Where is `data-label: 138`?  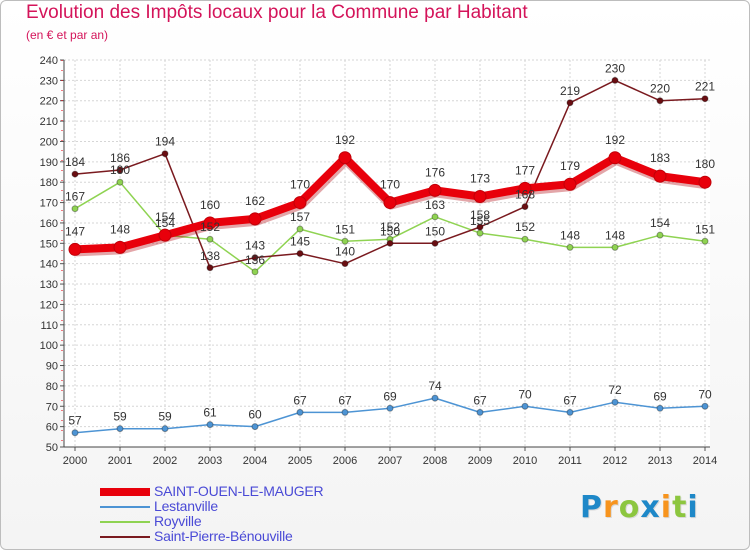
data-label: 138 is located at coordinates (210, 256).